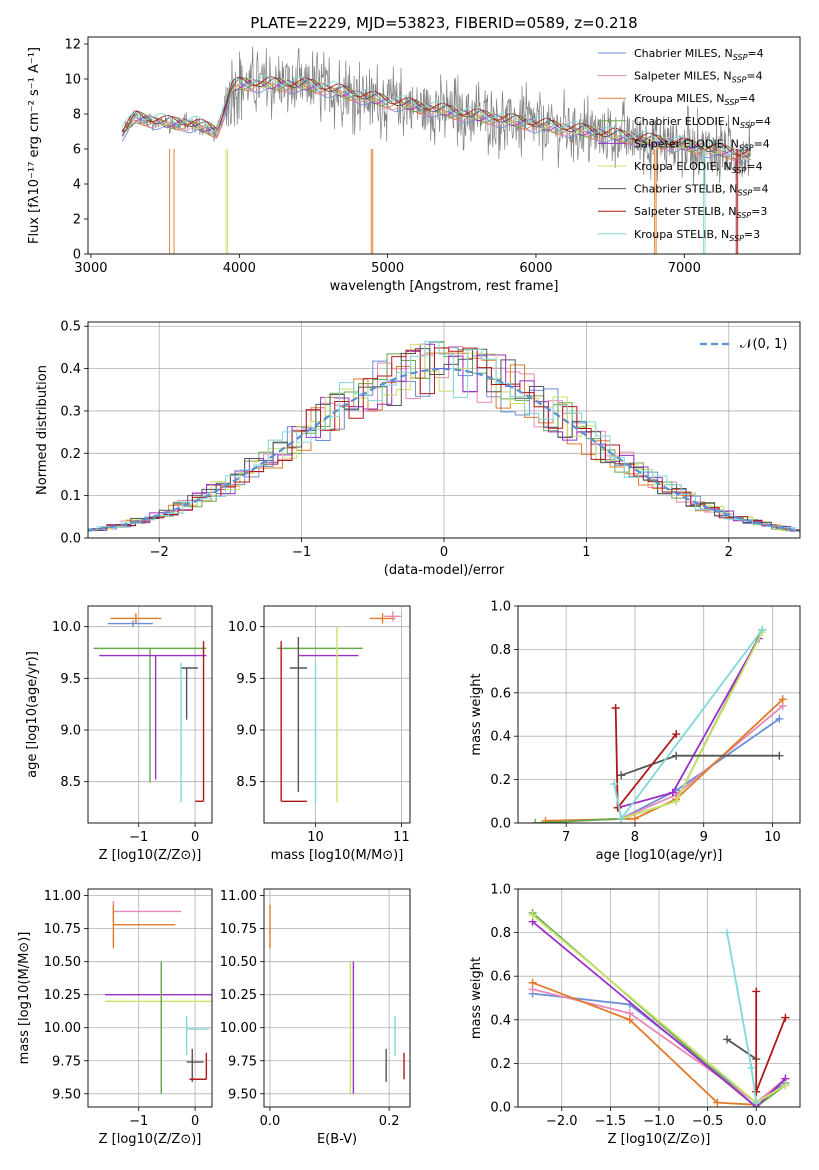  Describe the element at coordinates (159, 552) in the screenshot. I see `x-tick-label: −2` at that location.